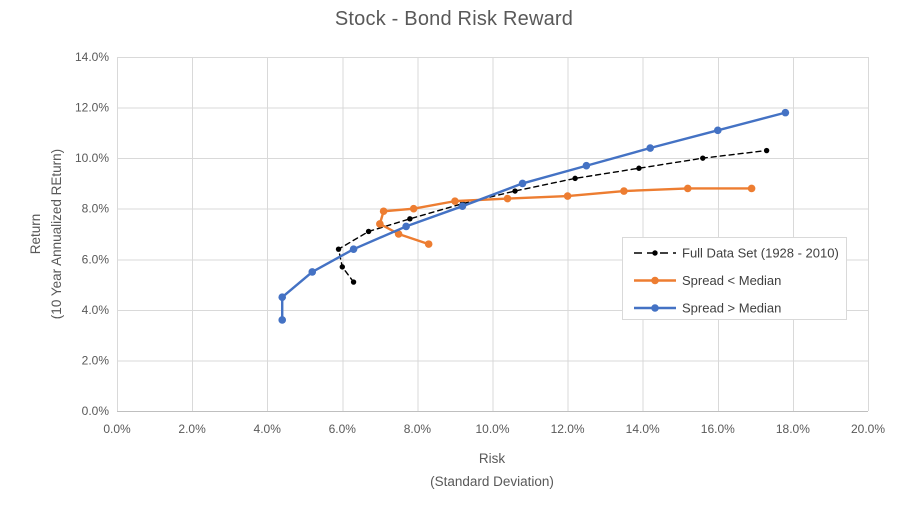 The height and width of the screenshot is (509, 908). What do you see at coordinates (418, 429) in the screenshot?
I see `x-tick-label: 8.0%` at bounding box center [418, 429].